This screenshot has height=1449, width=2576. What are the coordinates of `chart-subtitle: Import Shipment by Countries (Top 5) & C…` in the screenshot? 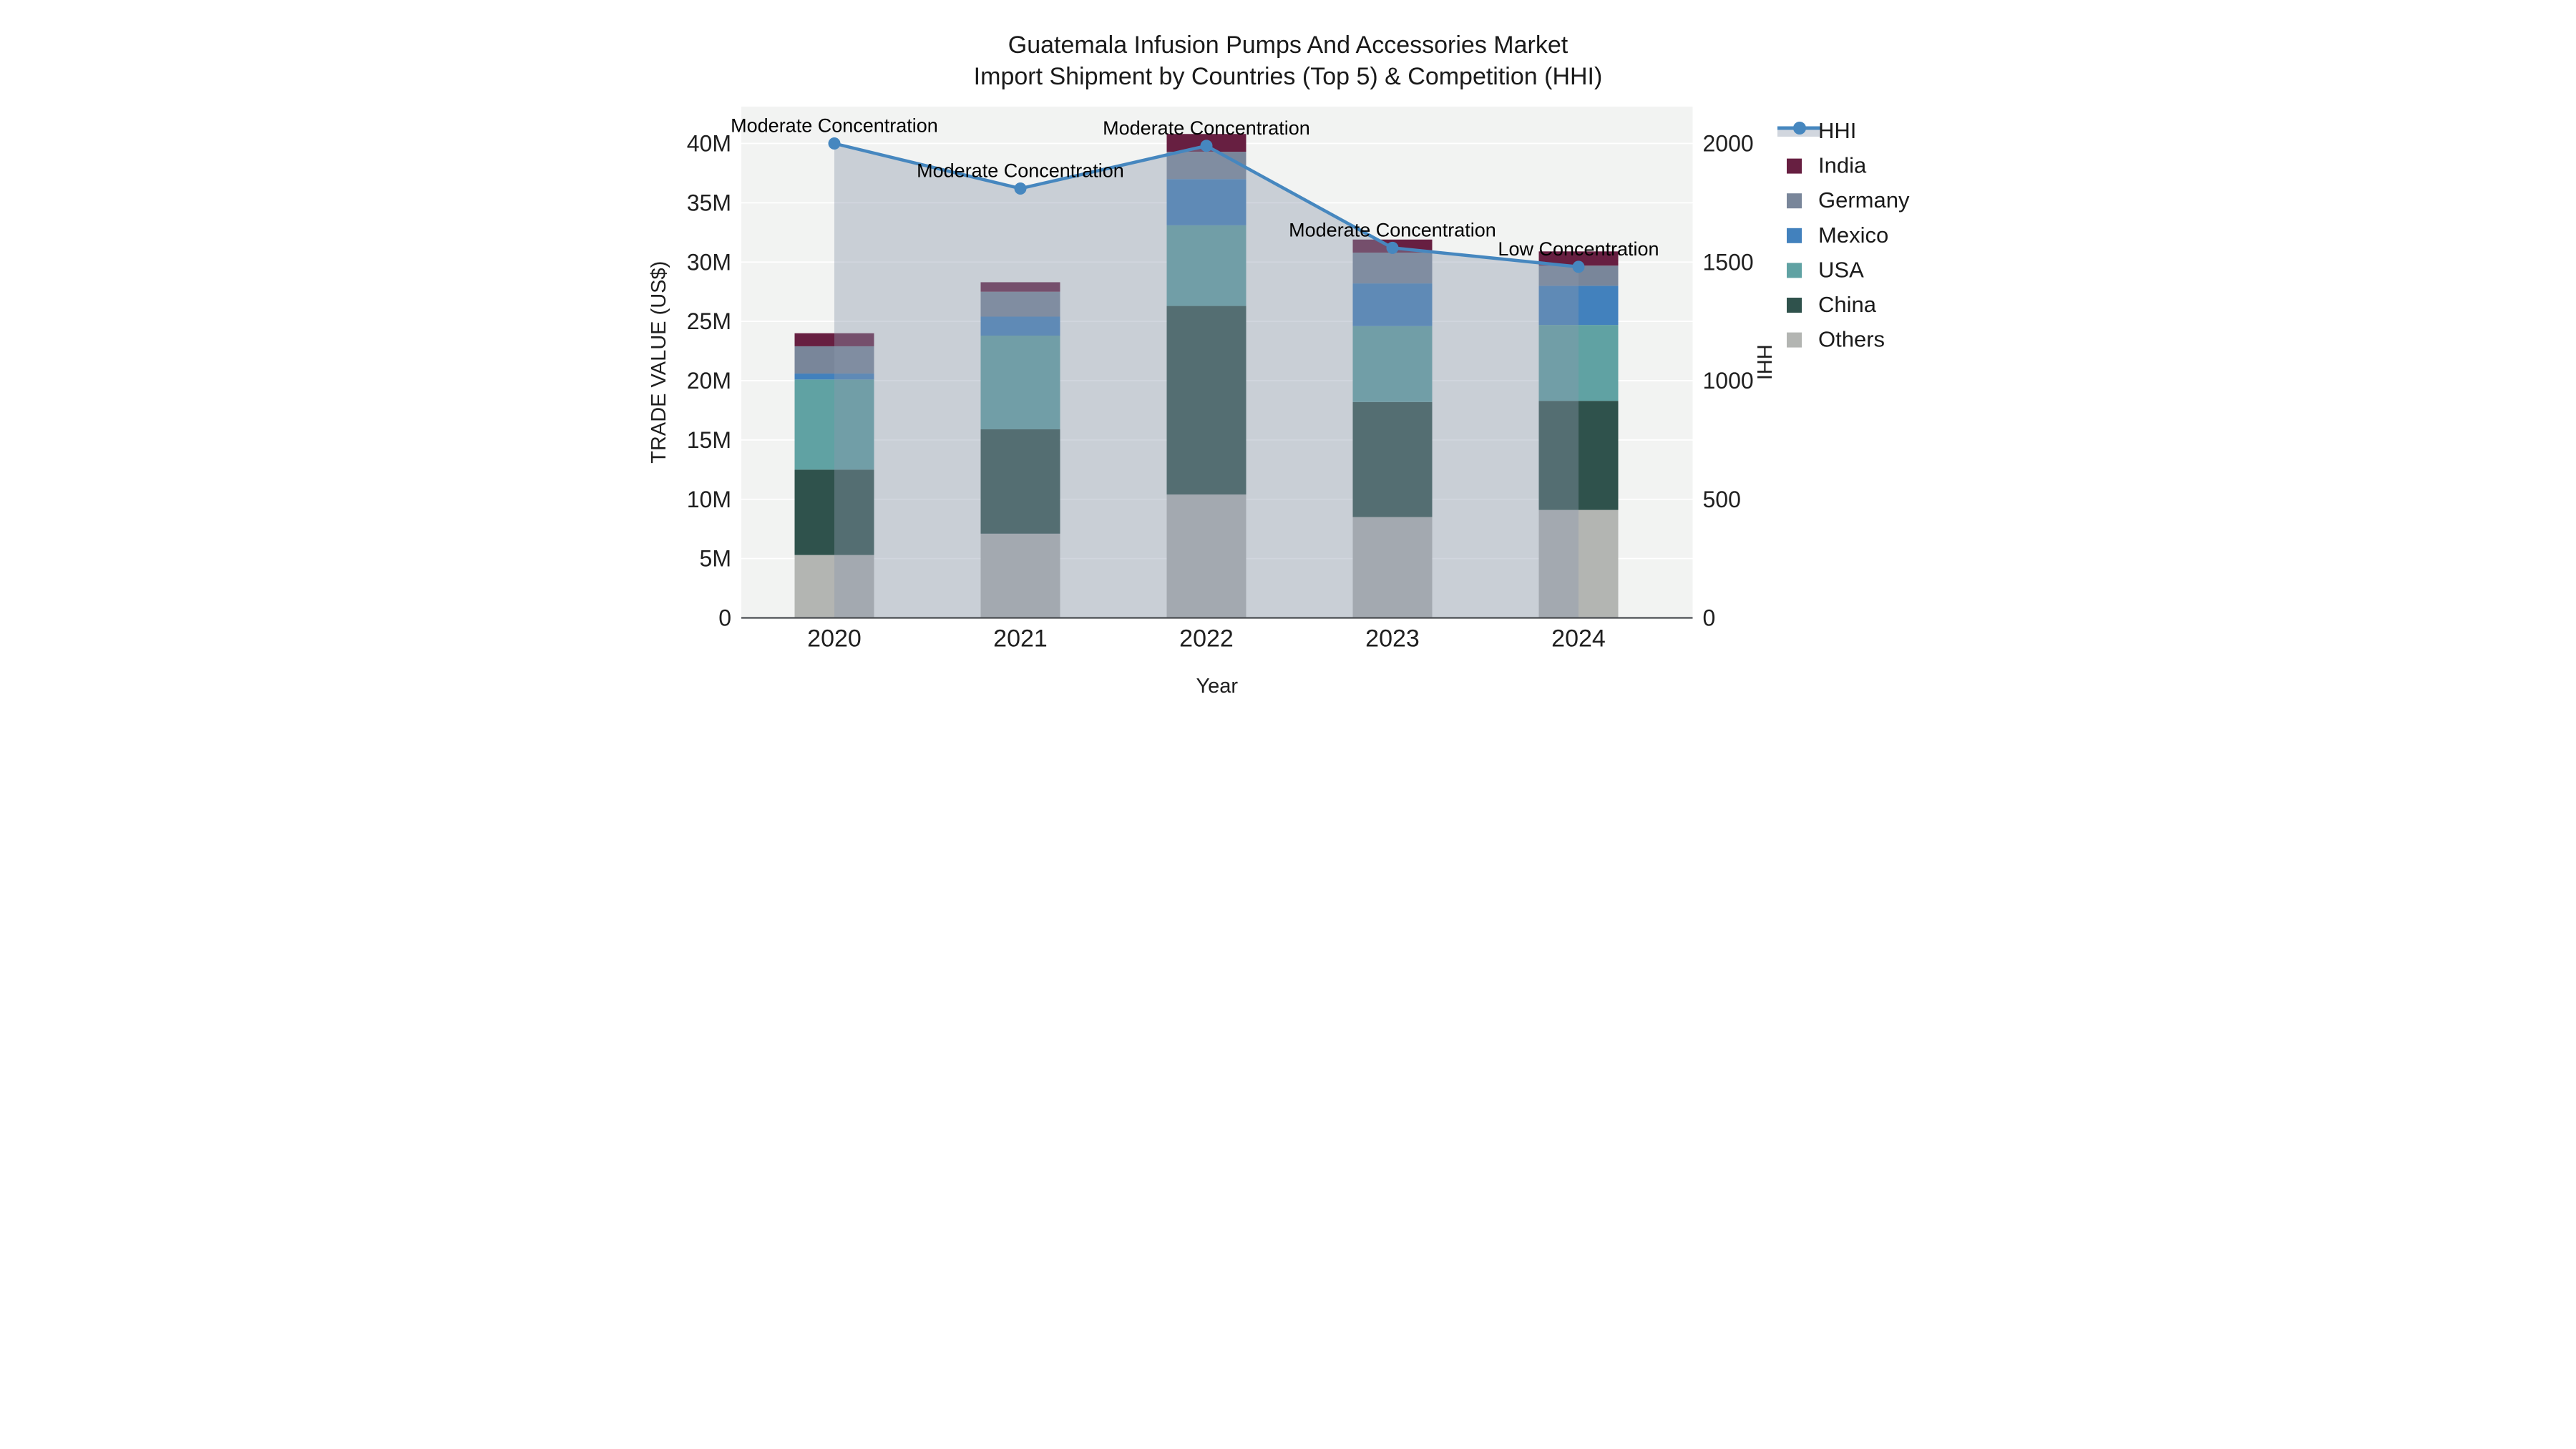 It's located at (1288, 76).